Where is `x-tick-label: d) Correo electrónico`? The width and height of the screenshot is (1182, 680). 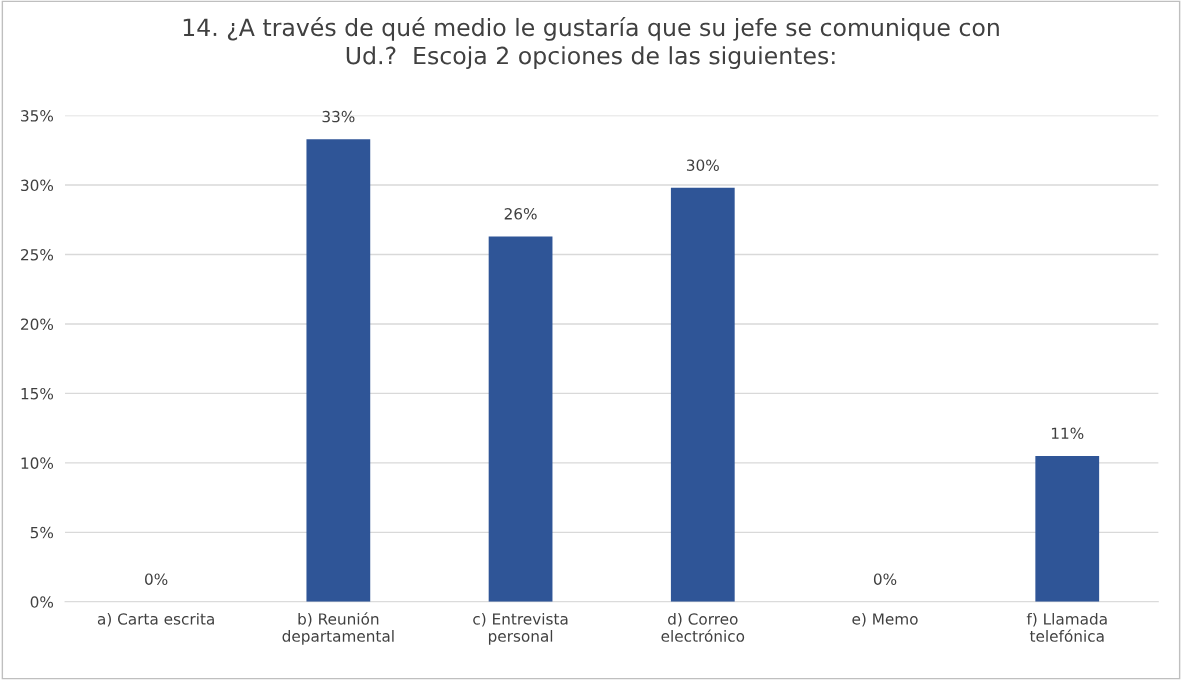
x-tick-label: d) Correo electrónico is located at coordinates (703, 627).